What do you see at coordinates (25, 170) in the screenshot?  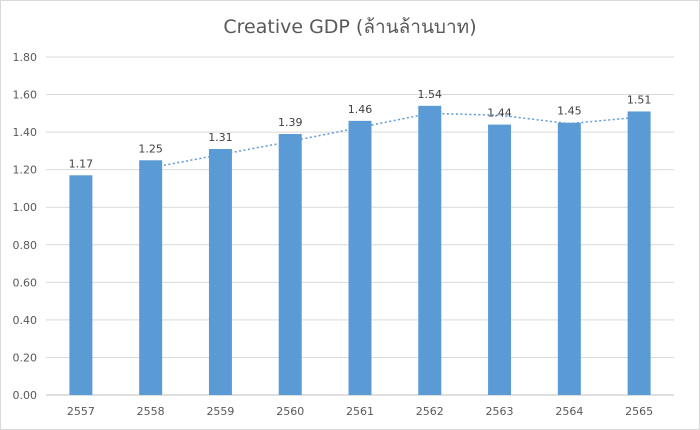 I see `y-tick-label: 1.20` at bounding box center [25, 170].